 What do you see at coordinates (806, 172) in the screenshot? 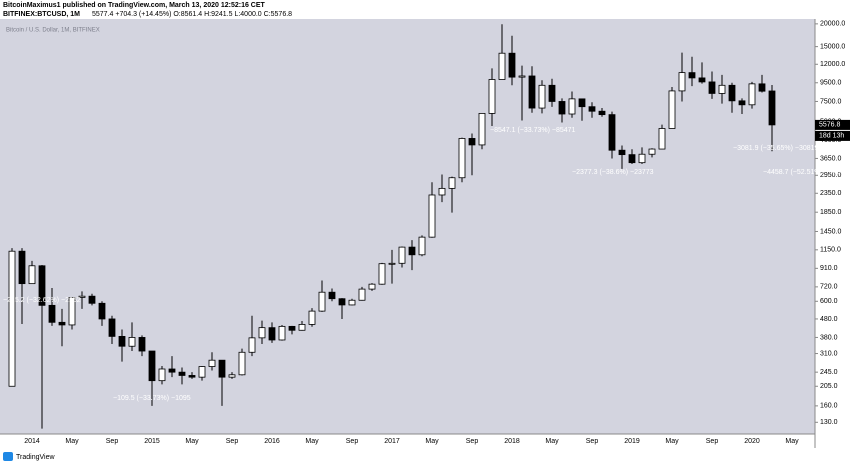
I see `annotation: −4458.7 (−52.51%) −44587` at bounding box center [806, 172].